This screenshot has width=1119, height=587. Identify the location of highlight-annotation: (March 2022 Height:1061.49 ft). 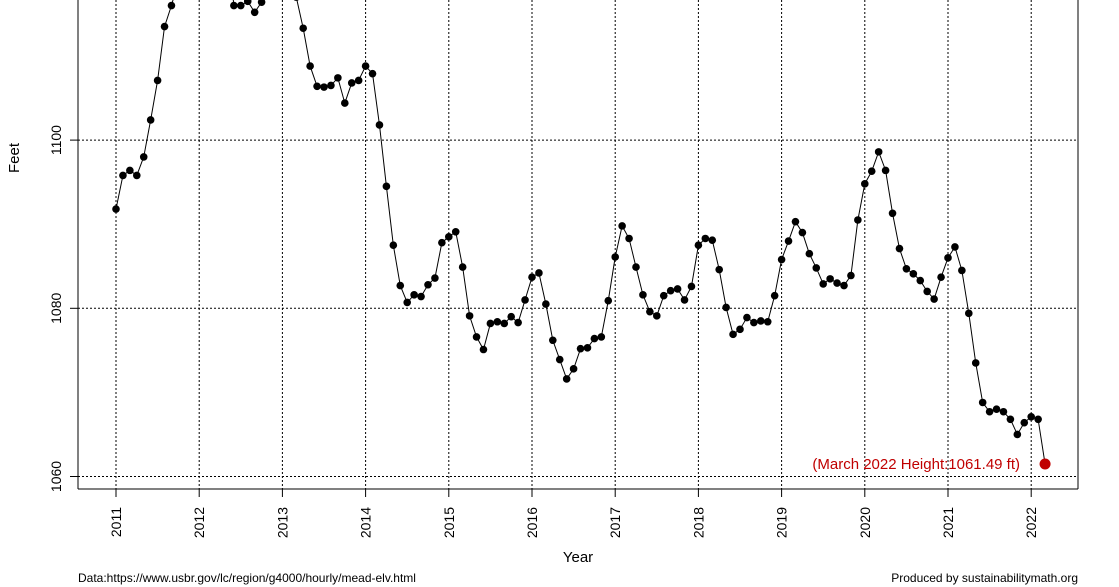
(916, 464).